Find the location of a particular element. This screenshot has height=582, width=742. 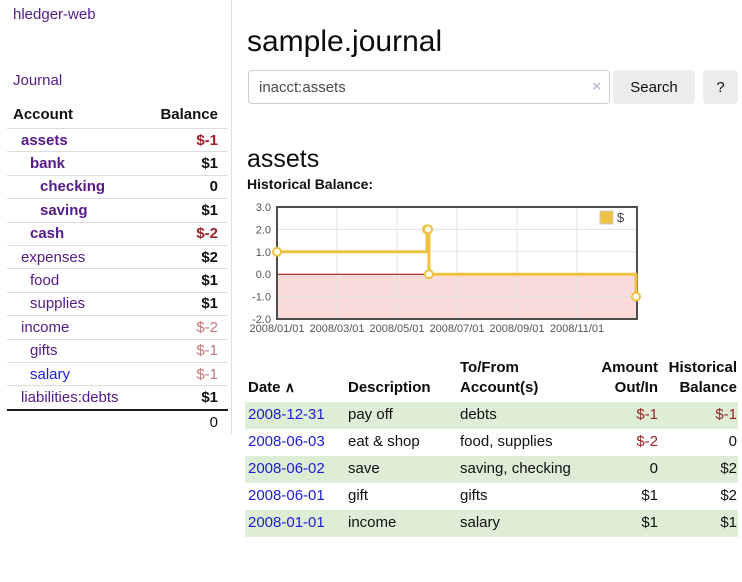

svg-text: 2008/09/01 is located at coordinates (516, 329).